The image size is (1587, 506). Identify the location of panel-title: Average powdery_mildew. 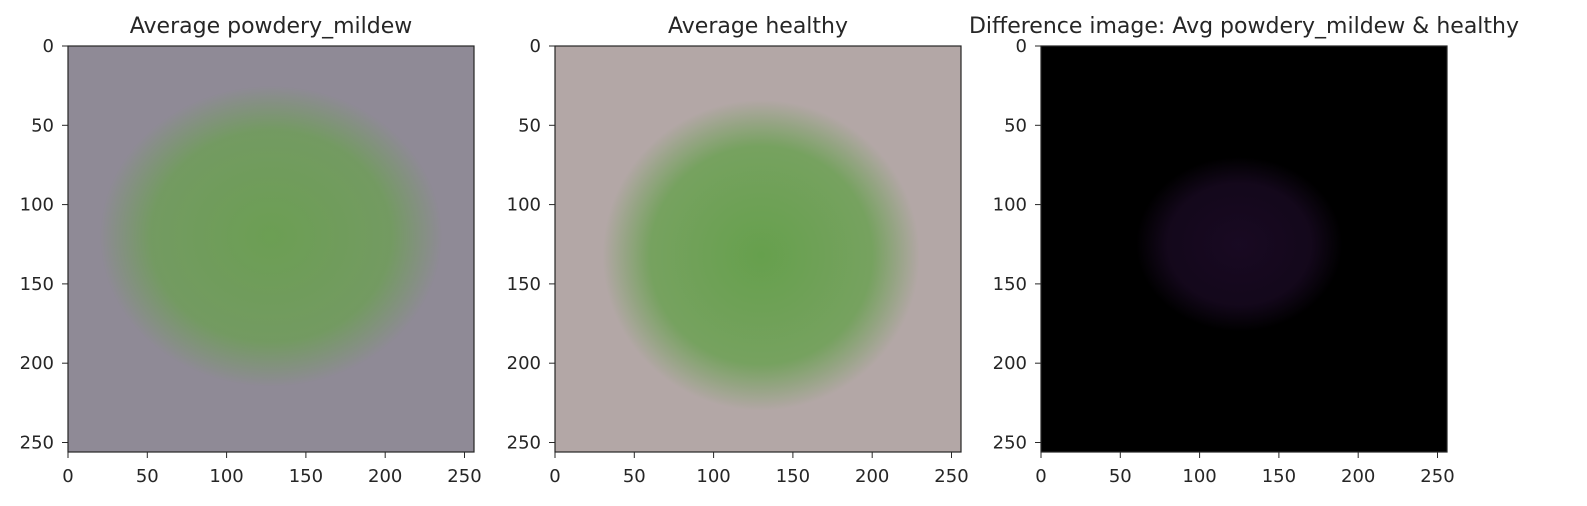
(271, 26).